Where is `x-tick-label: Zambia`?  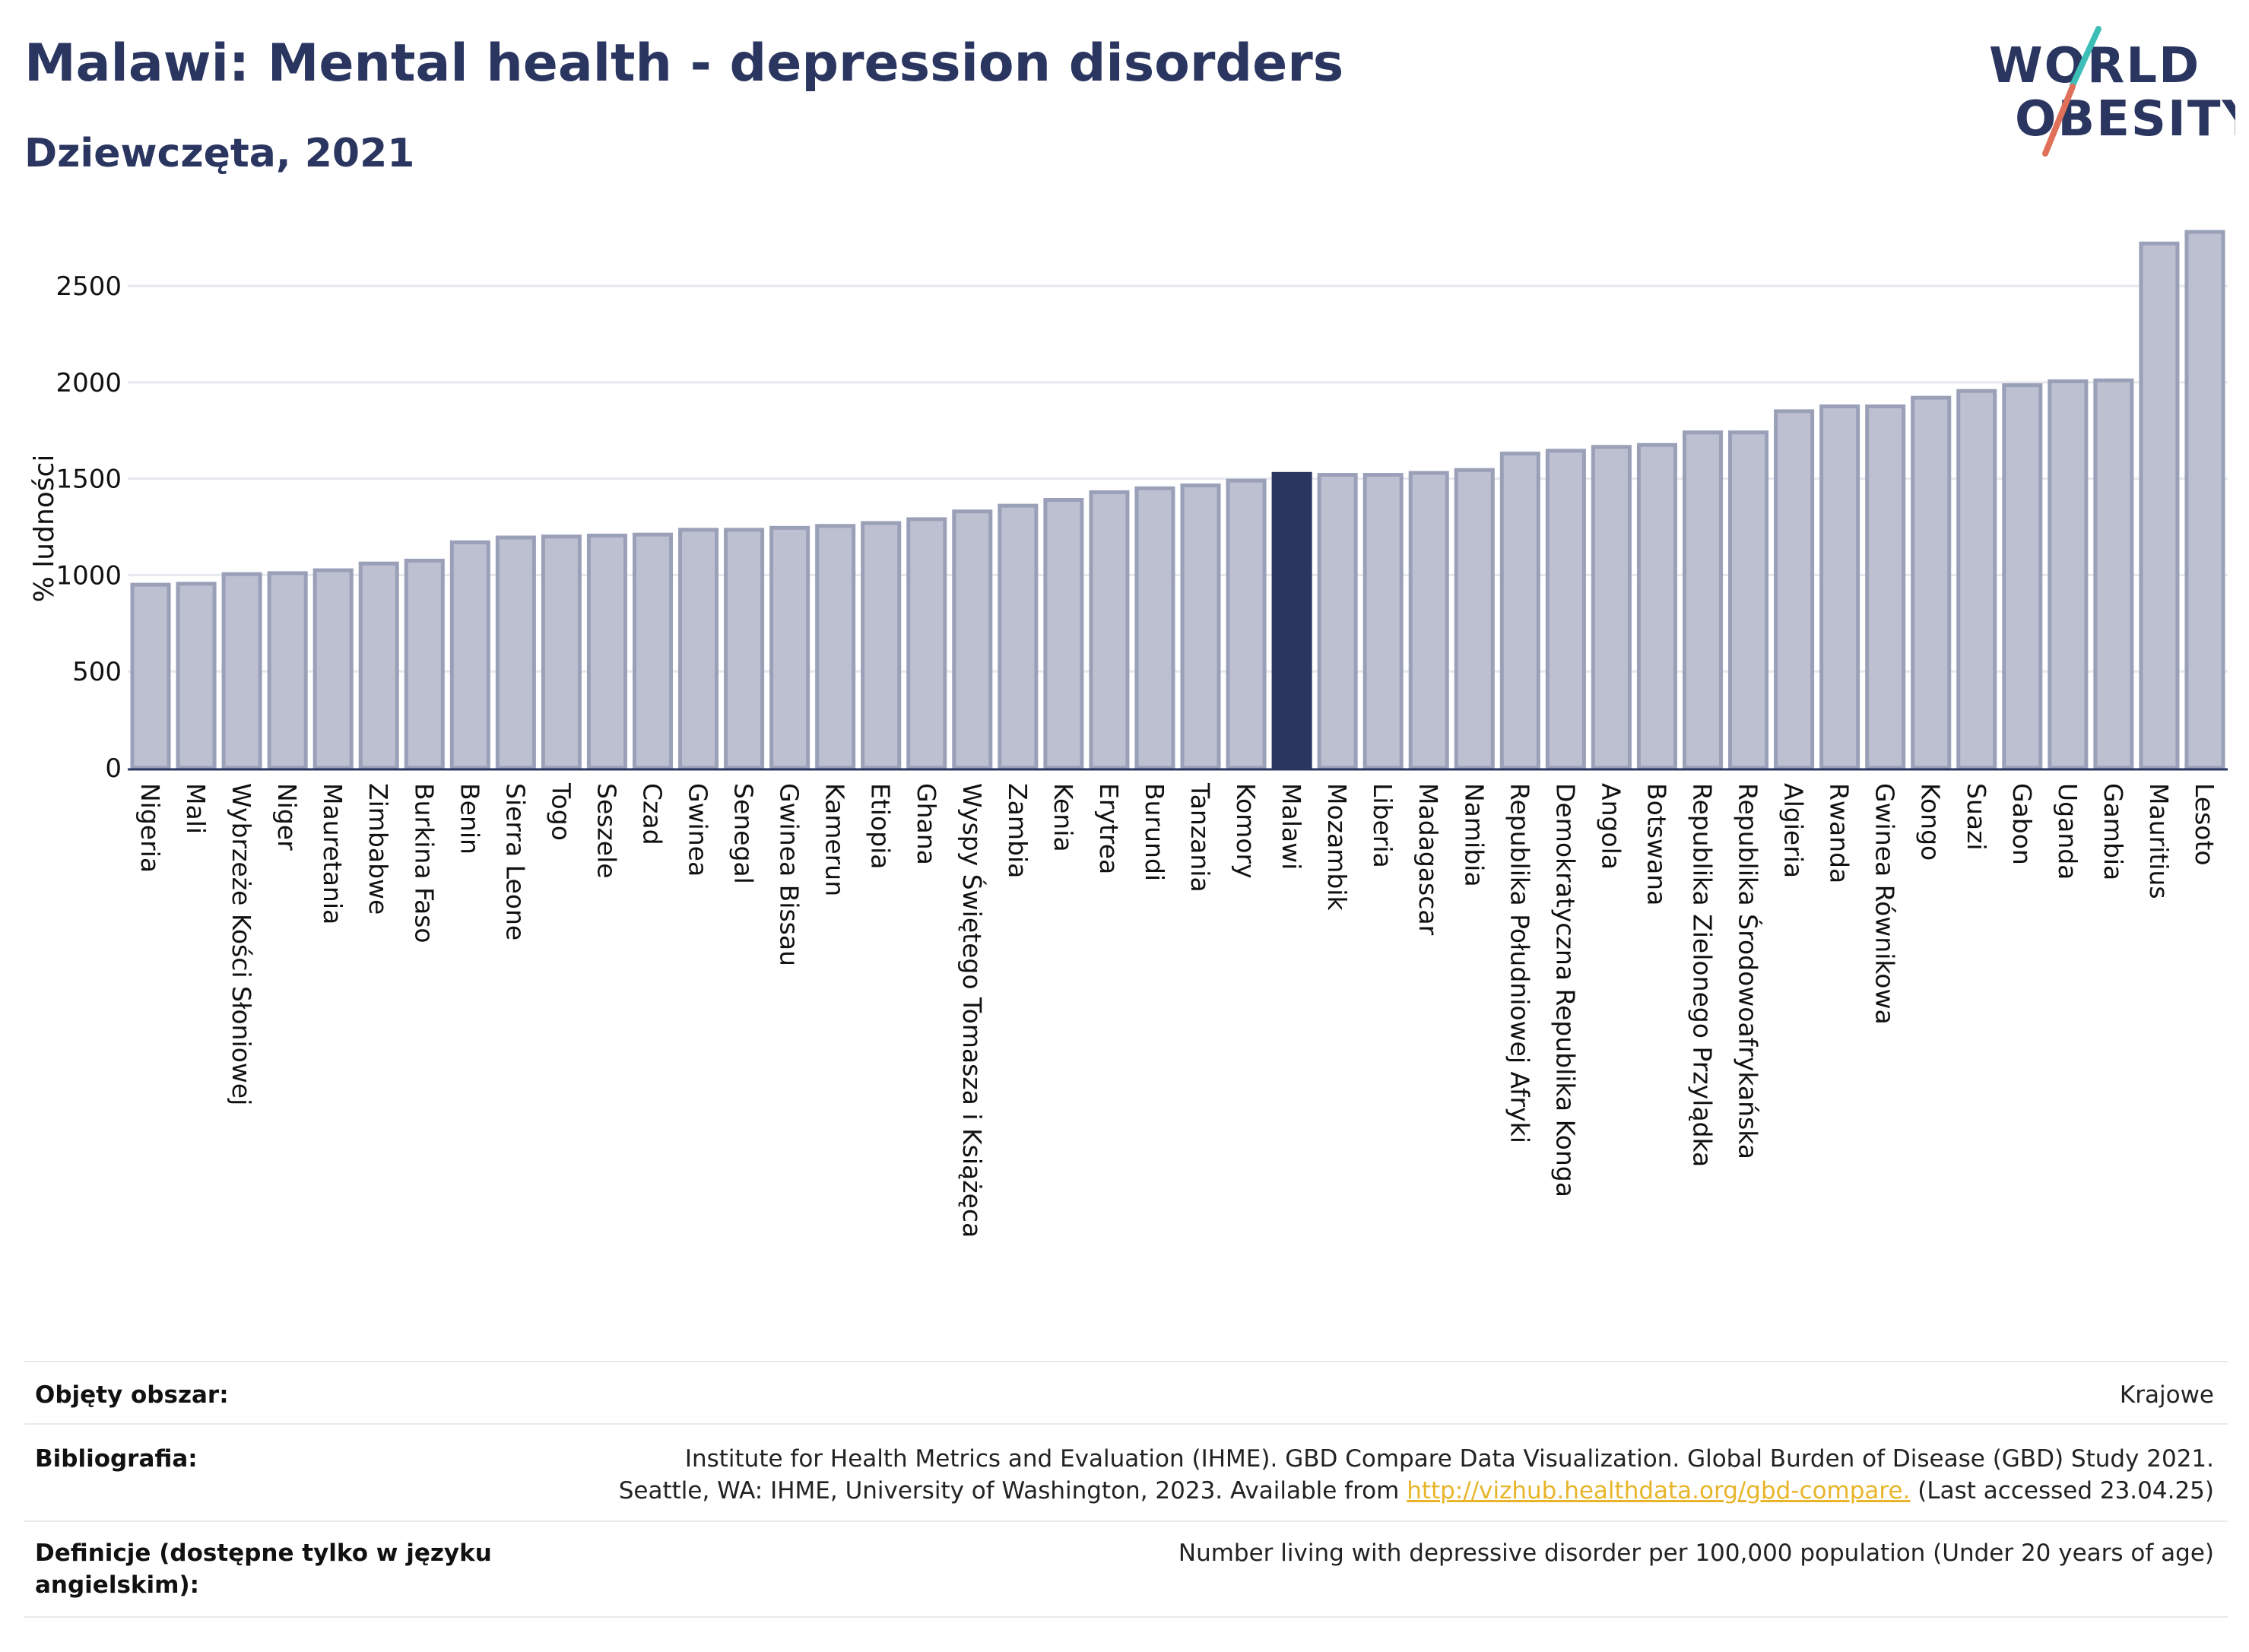
x-tick-label: Zambia is located at coordinates (1018, 830).